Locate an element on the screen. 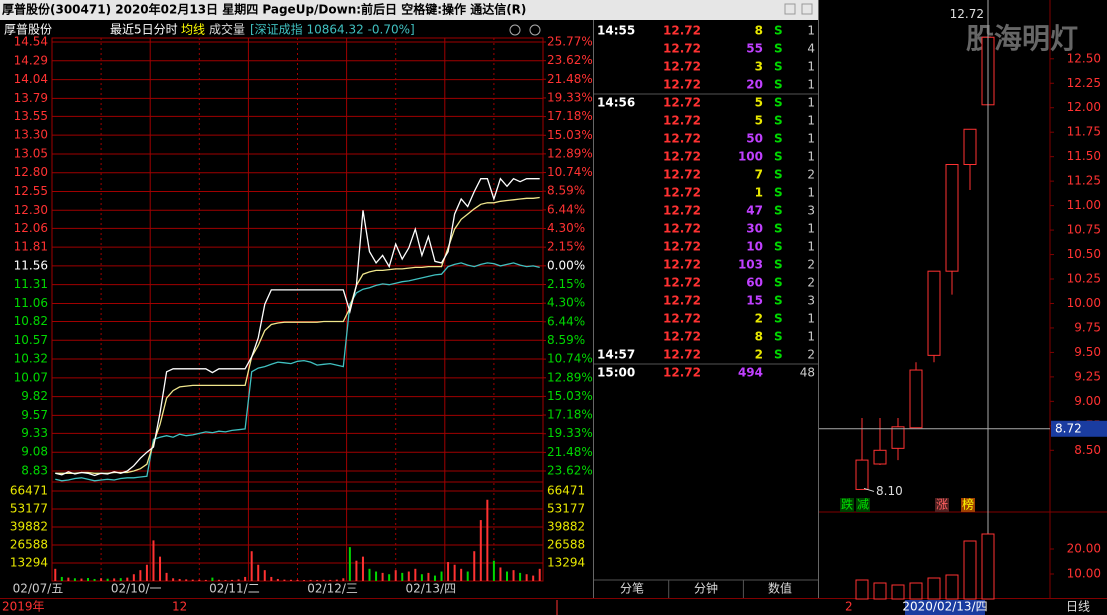 The image size is (1107, 615). pct-tick-label: 10.74% is located at coordinates (570, 172).